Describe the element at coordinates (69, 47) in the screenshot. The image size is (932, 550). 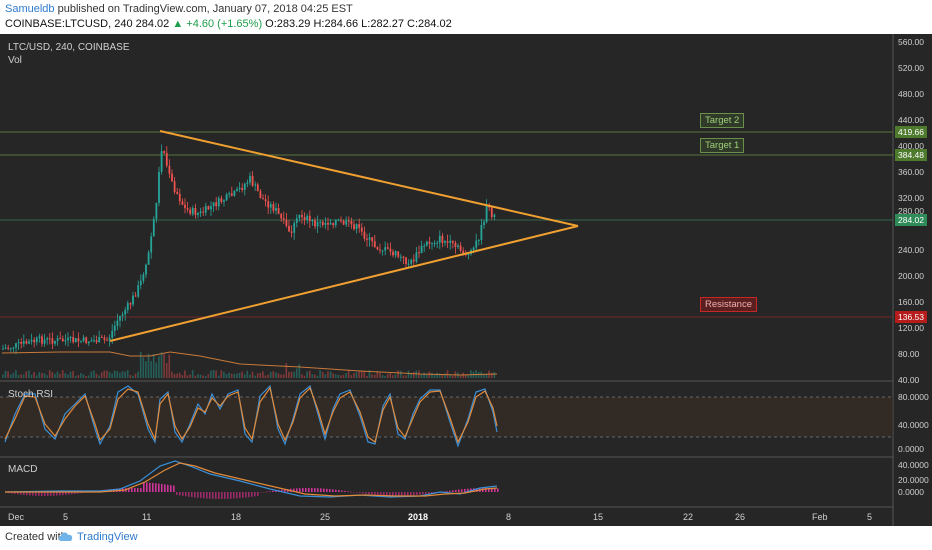
I see `symbol-title: LTC/USD, 240, COINBASE` at that location.